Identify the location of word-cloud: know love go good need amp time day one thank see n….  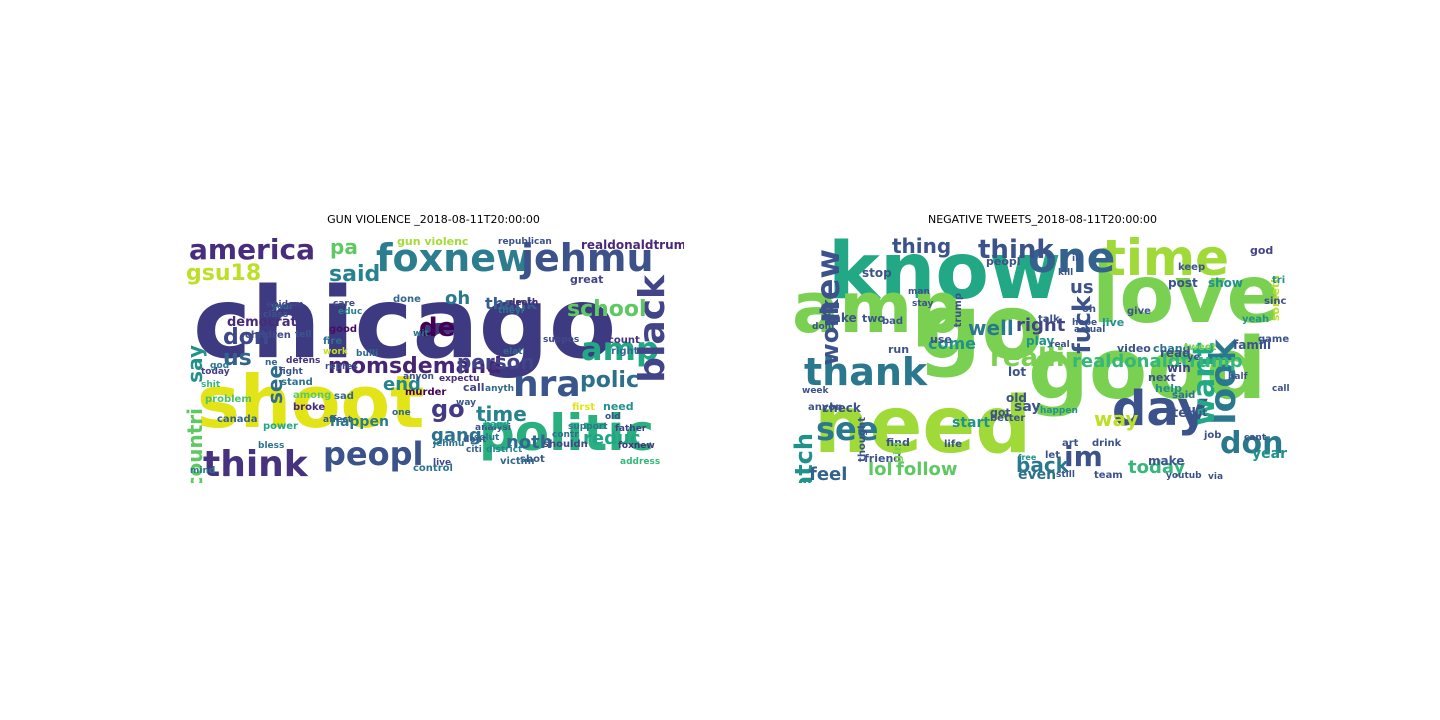
(1042, 358).